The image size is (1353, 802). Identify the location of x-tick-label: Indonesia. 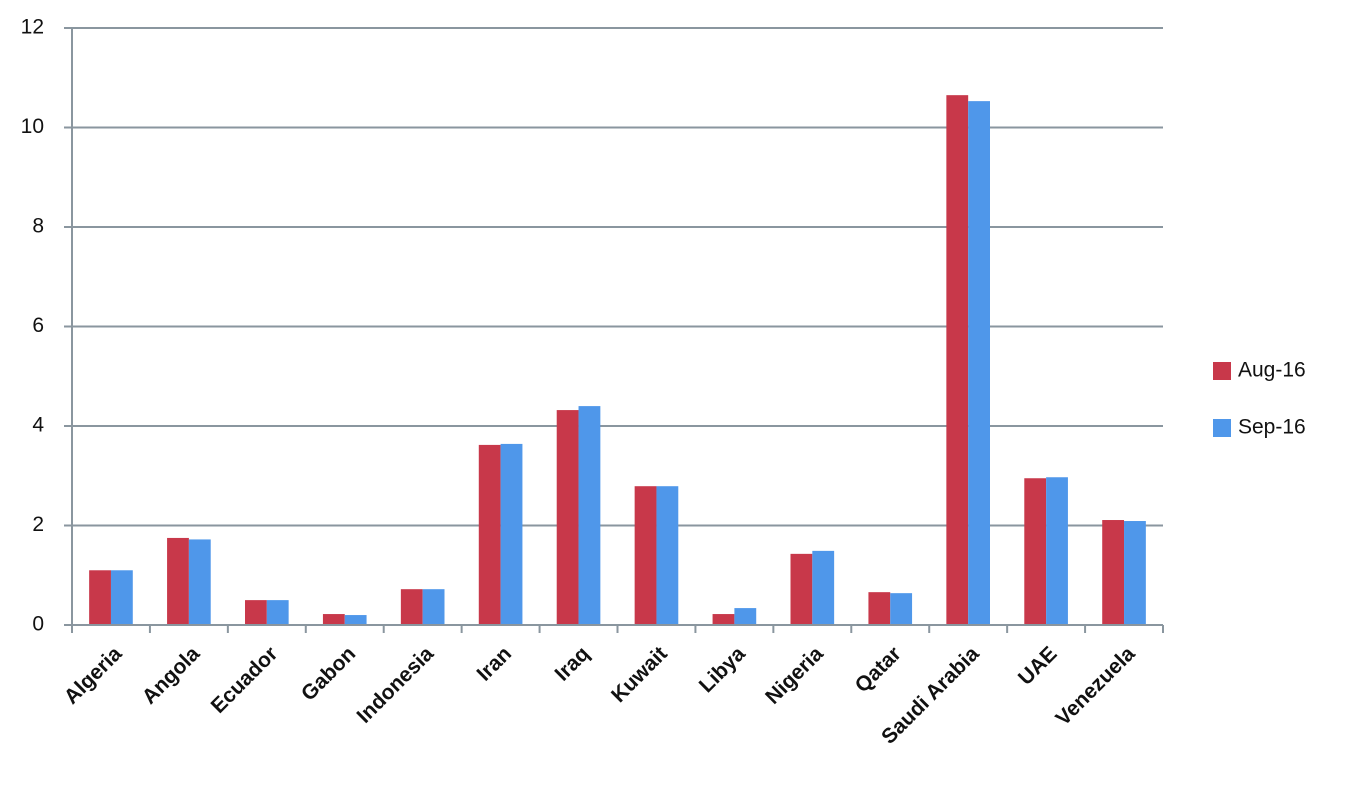
(396, 685).